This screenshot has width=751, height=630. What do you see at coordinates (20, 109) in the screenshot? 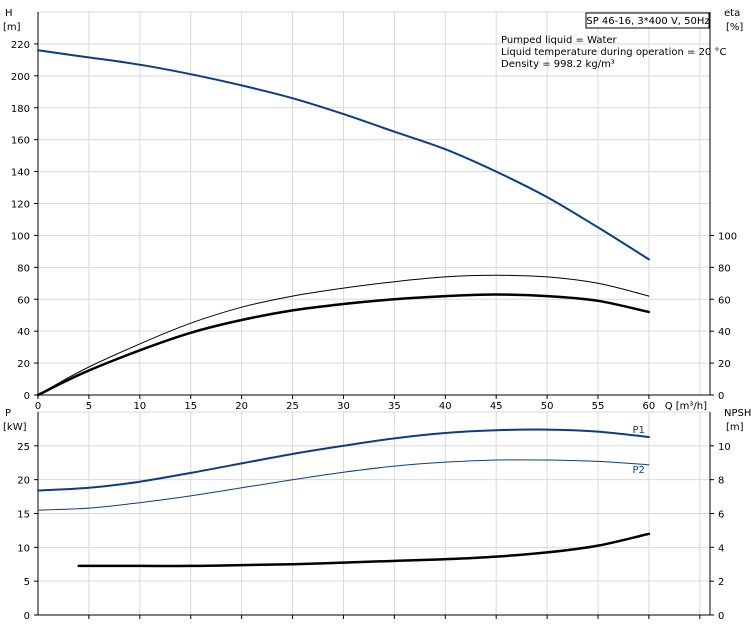
I see `y-tick-label-left: 180` at bounding box center [20, 109].